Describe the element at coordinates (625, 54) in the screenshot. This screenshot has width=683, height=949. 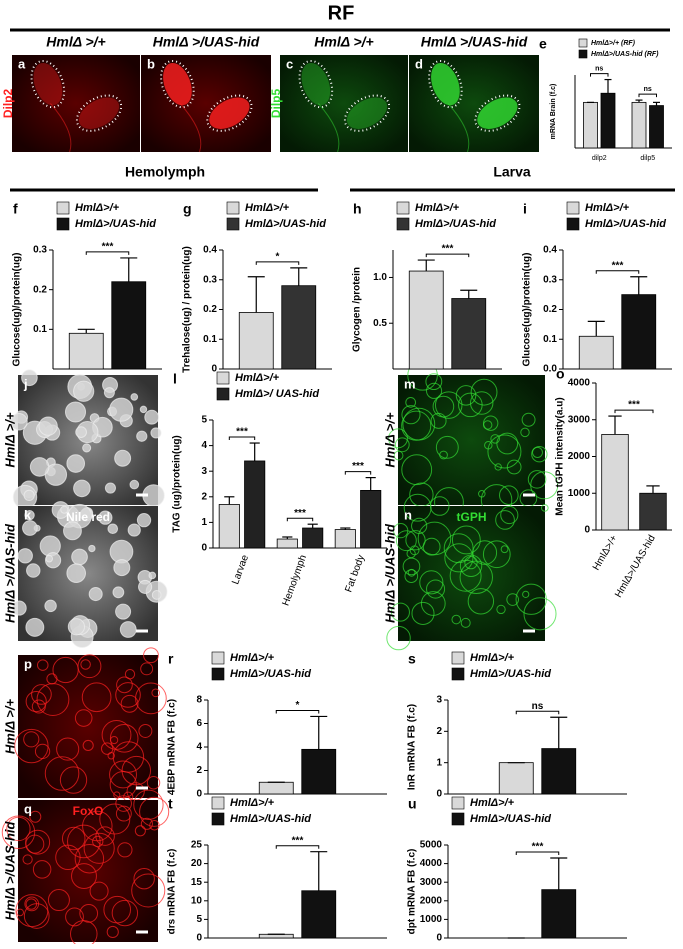
I see `legend-label: HmlΔ>/UAS-hid (RF)` at that location.